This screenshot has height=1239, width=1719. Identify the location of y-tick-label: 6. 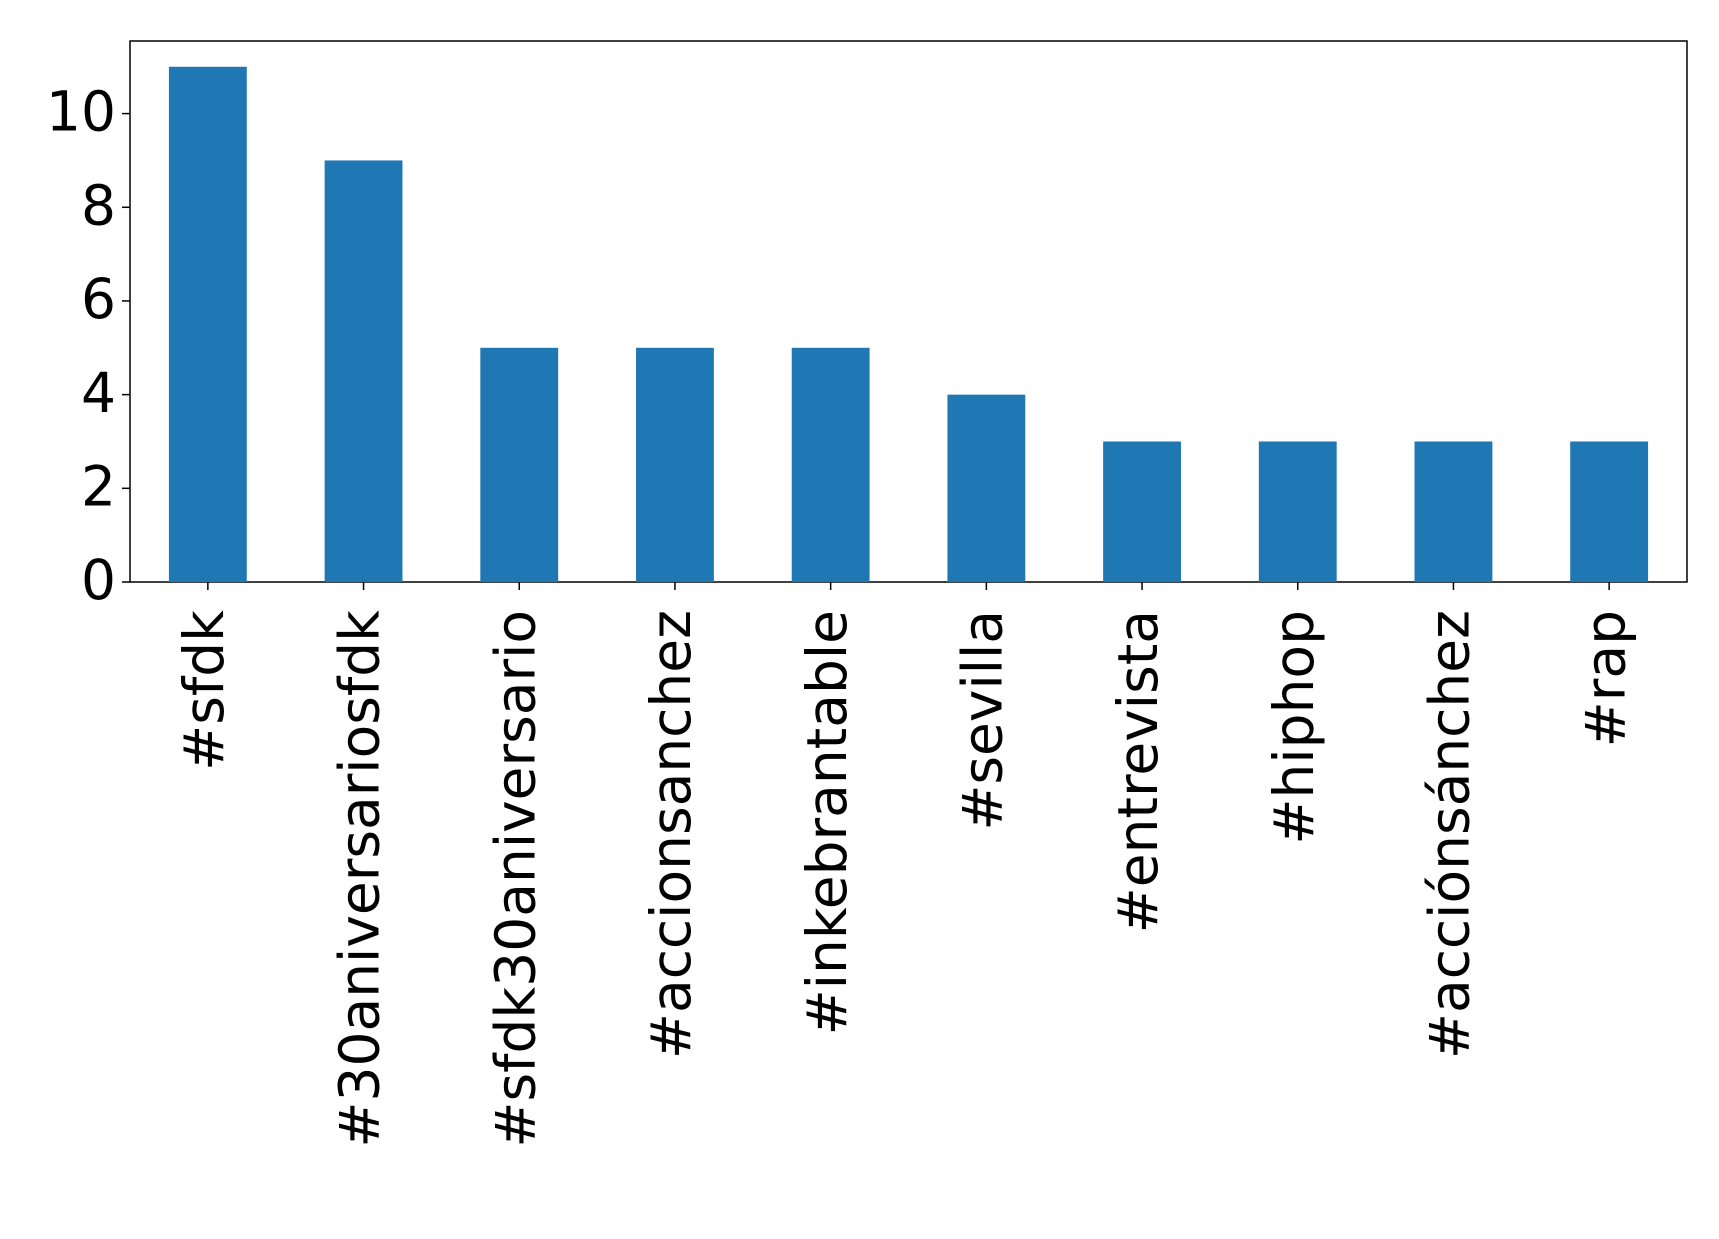
(98, 299).